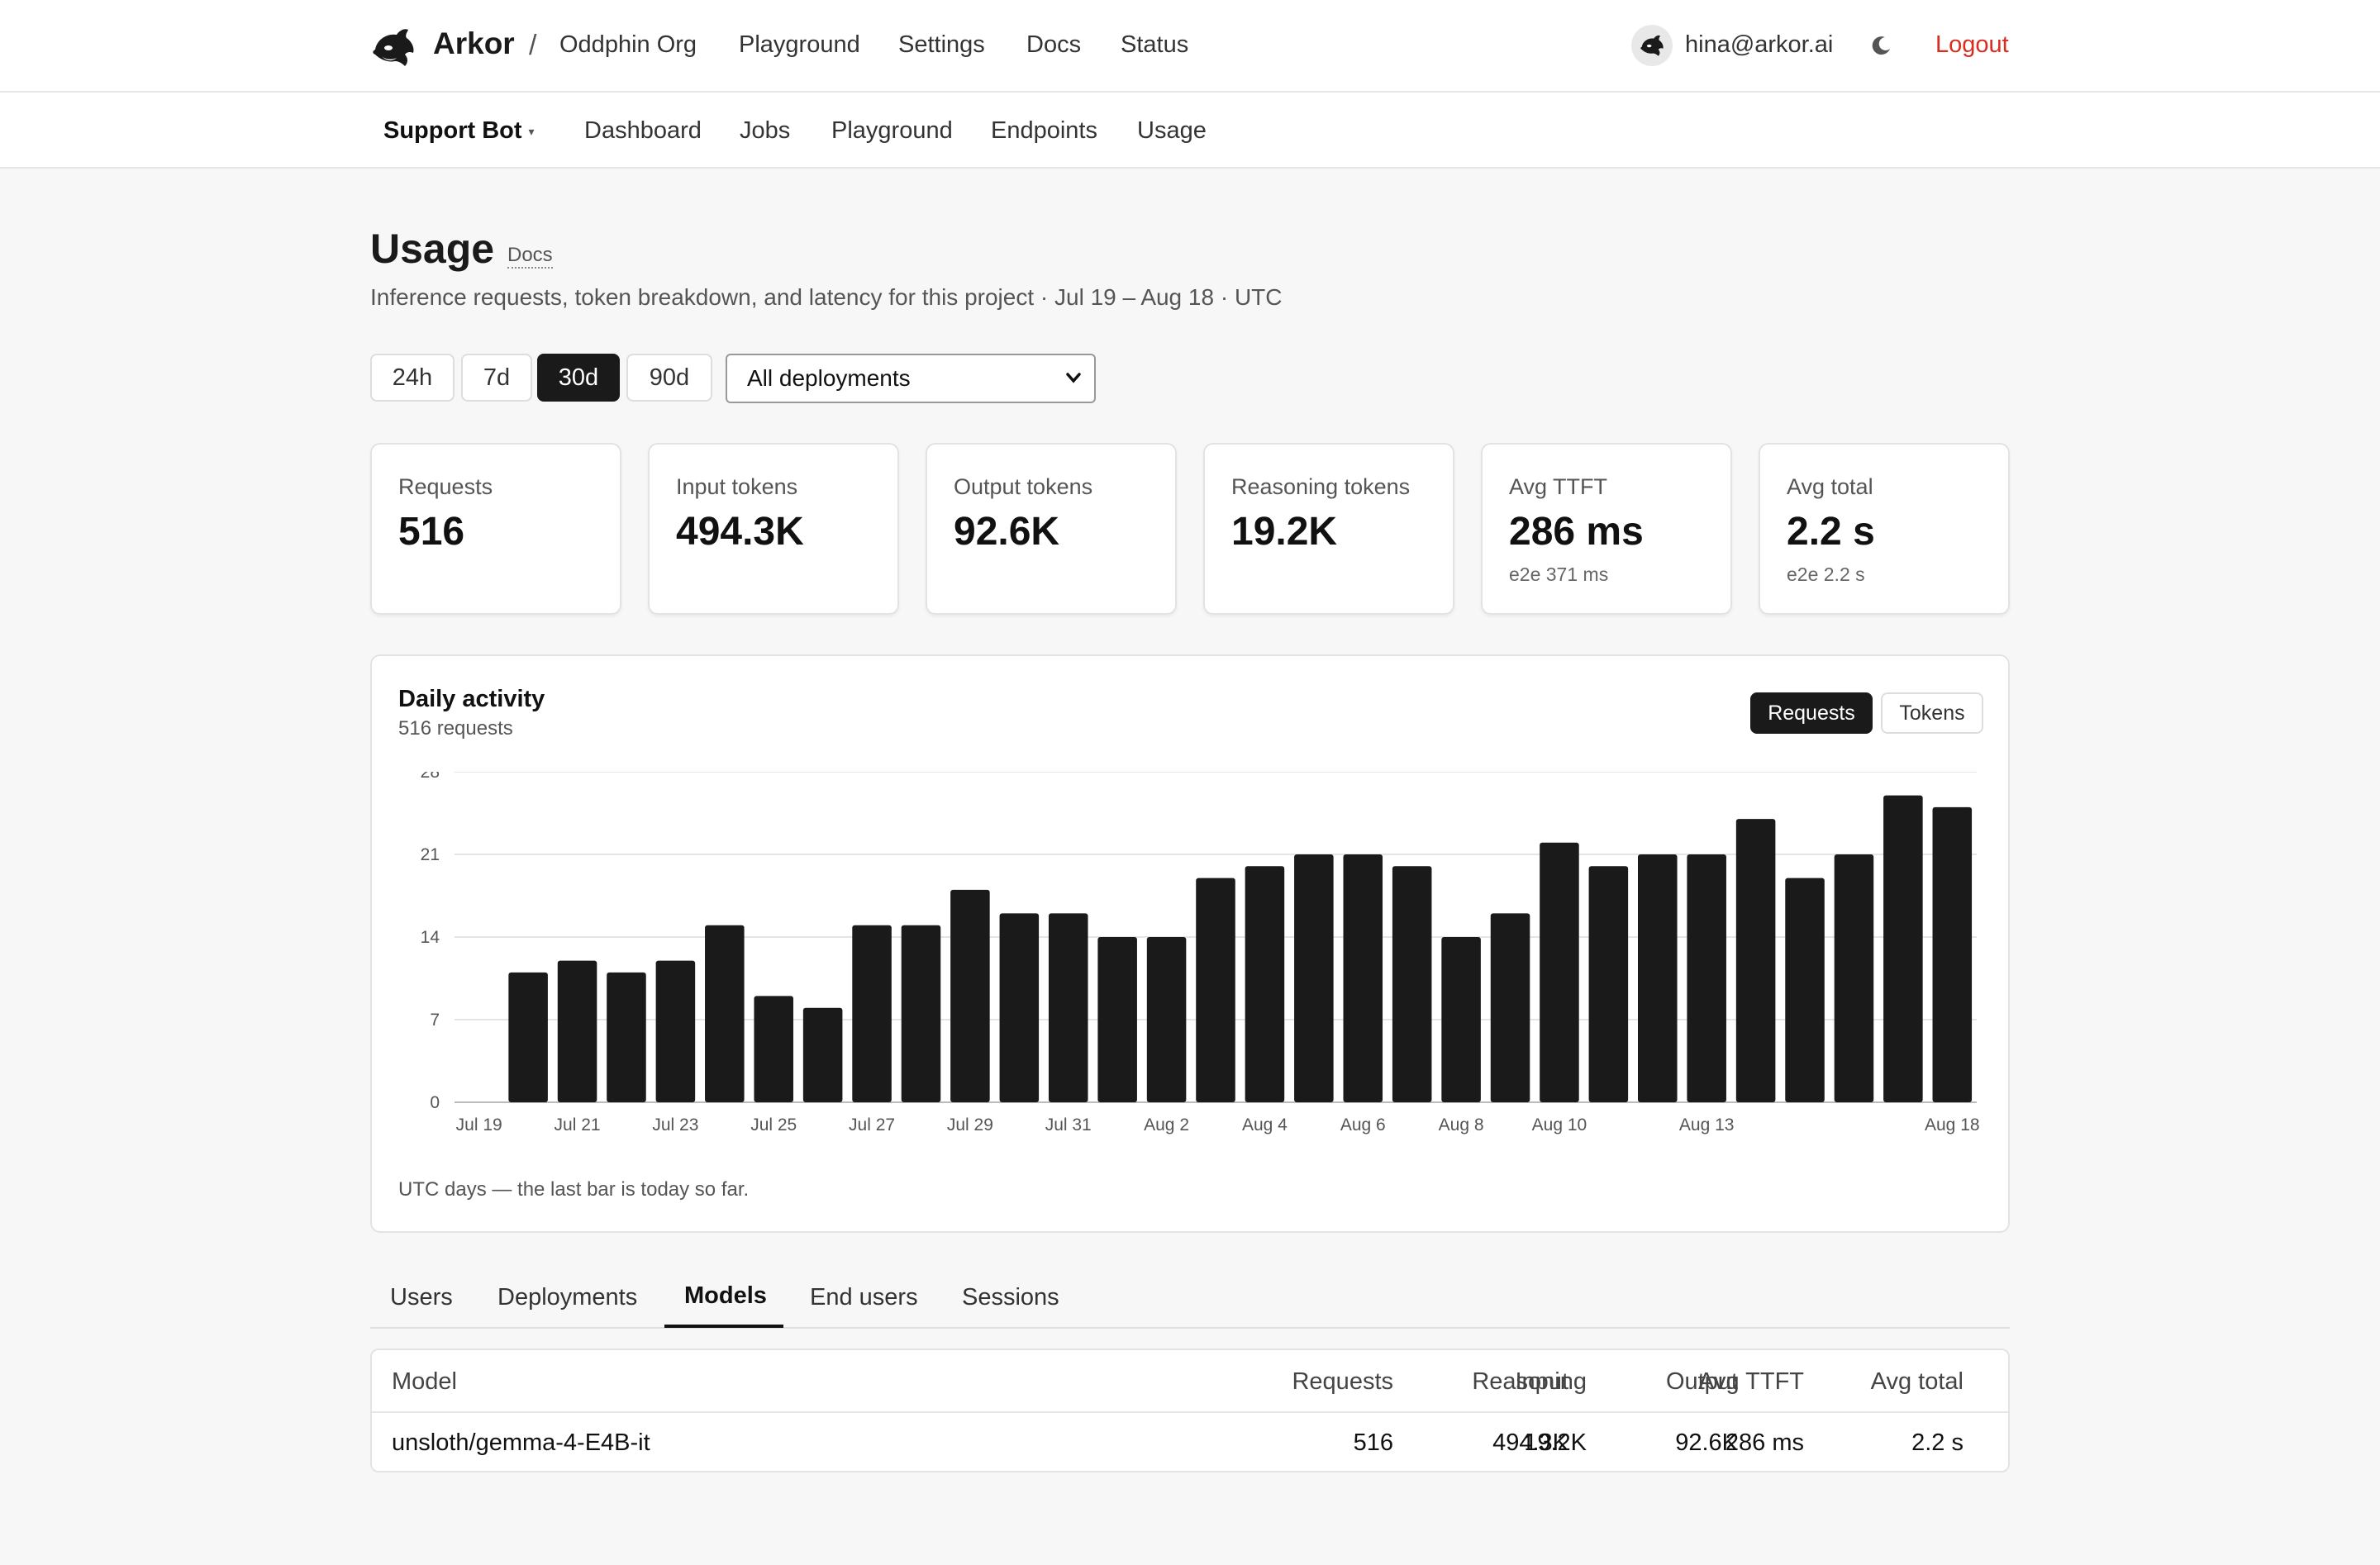 This screenshot has height=1565, width=2380. What do you see at coordinates (495, 529) in the screenshot?
I see `stat-card-requests: Requests 516` at bounding box center [495, 529].